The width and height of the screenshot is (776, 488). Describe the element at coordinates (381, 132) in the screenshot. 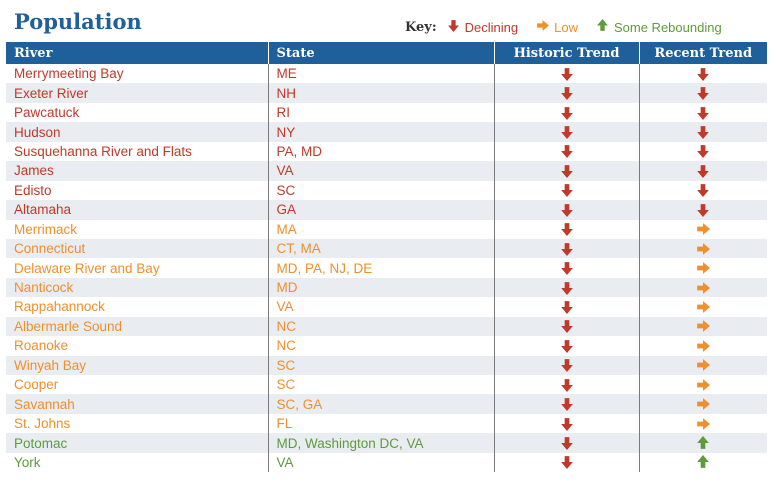

I see `state-name: NY` at that location.